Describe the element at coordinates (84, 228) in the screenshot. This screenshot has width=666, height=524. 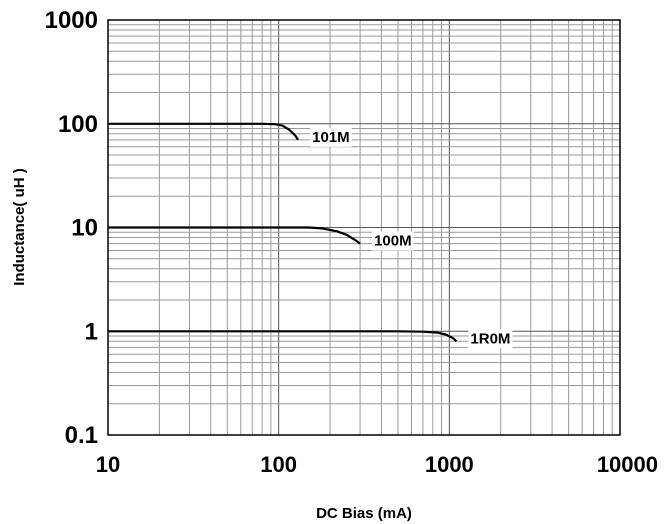
I see `y-tick-label: 10` at that location.